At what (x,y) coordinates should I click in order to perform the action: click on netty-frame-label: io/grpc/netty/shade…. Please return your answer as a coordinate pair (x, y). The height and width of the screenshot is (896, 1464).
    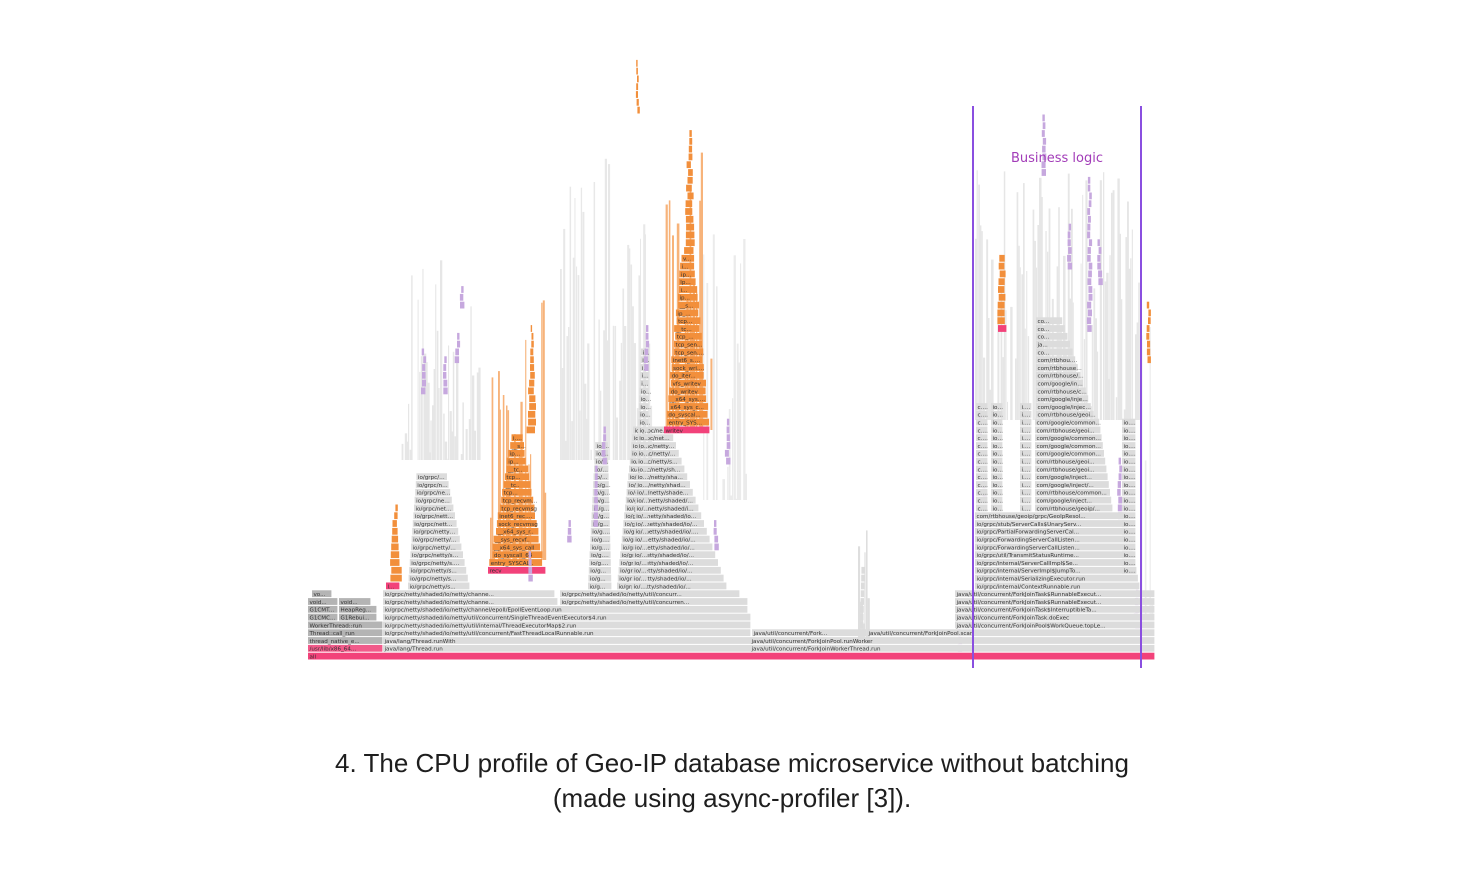
    Looking at the image, I should click on (658, 494).